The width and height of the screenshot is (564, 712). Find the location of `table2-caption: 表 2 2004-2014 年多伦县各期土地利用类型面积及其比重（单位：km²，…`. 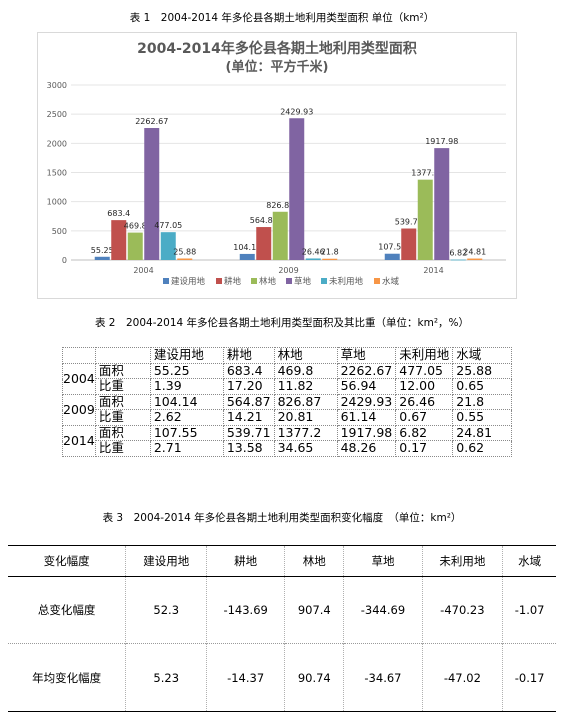

table2-caption: 表 2 2004-2014 年多伦县各期土地利用类型面积及其比重（单位：km²，… is located at coordinates (282, 323).